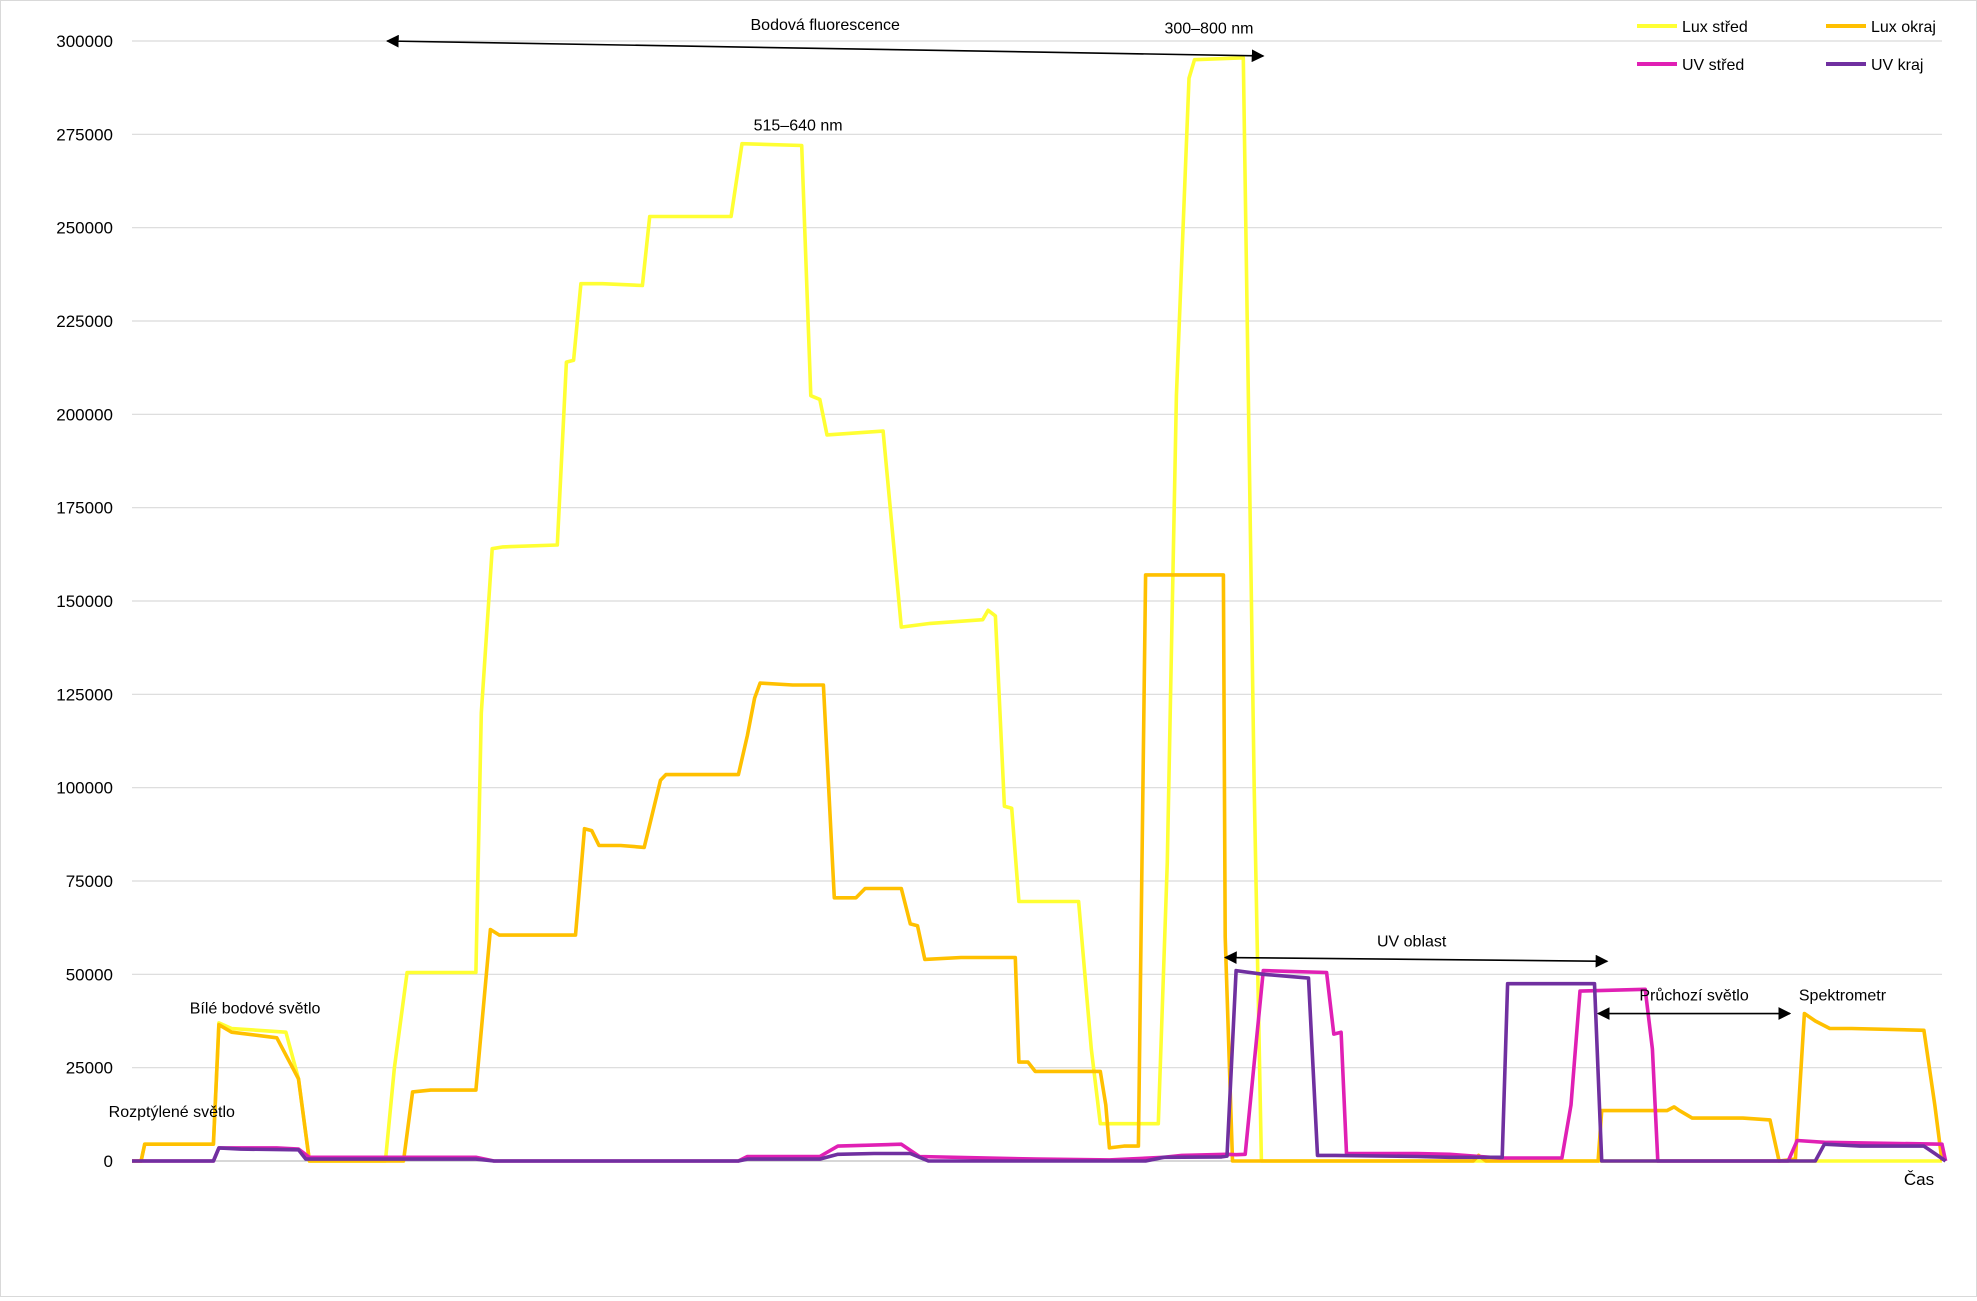  What do you see at coordinates (89, 974) in the screenshot?
I see `y-tick-label: 50000` at bounding box center [89, 974].